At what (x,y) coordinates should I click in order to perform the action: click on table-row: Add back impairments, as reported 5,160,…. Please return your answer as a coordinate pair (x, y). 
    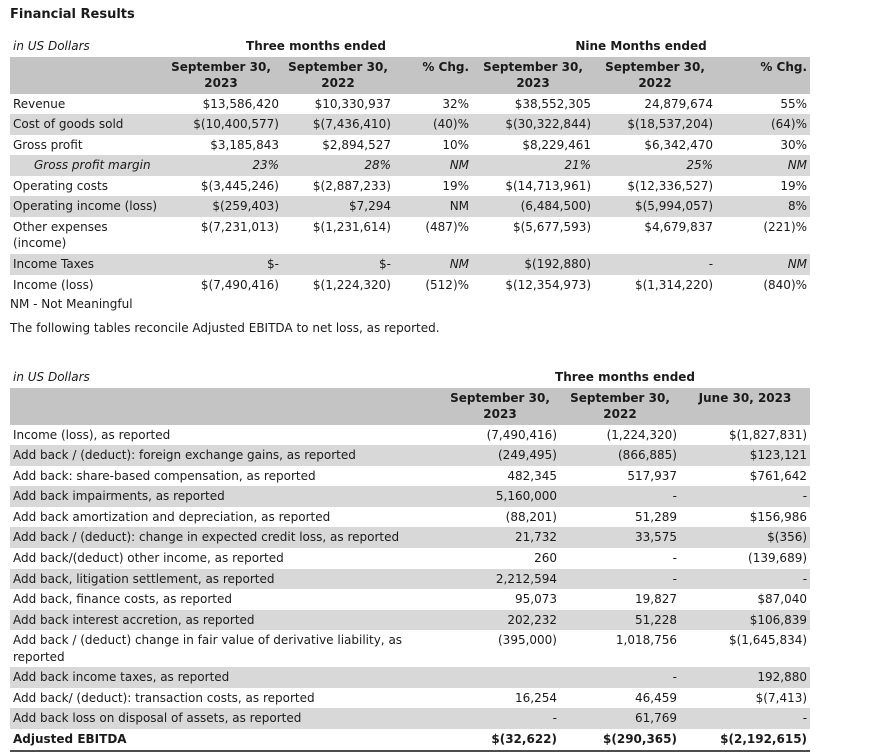
    Looking at the image, I should click on (410, 496).